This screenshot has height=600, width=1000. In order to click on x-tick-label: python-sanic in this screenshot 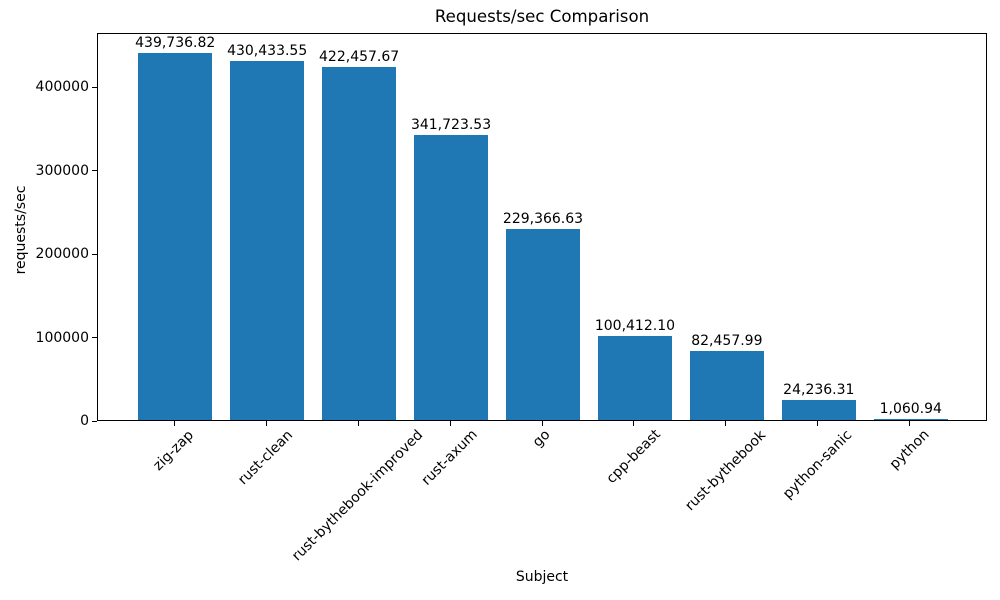, I will do `click(817, 464)`.